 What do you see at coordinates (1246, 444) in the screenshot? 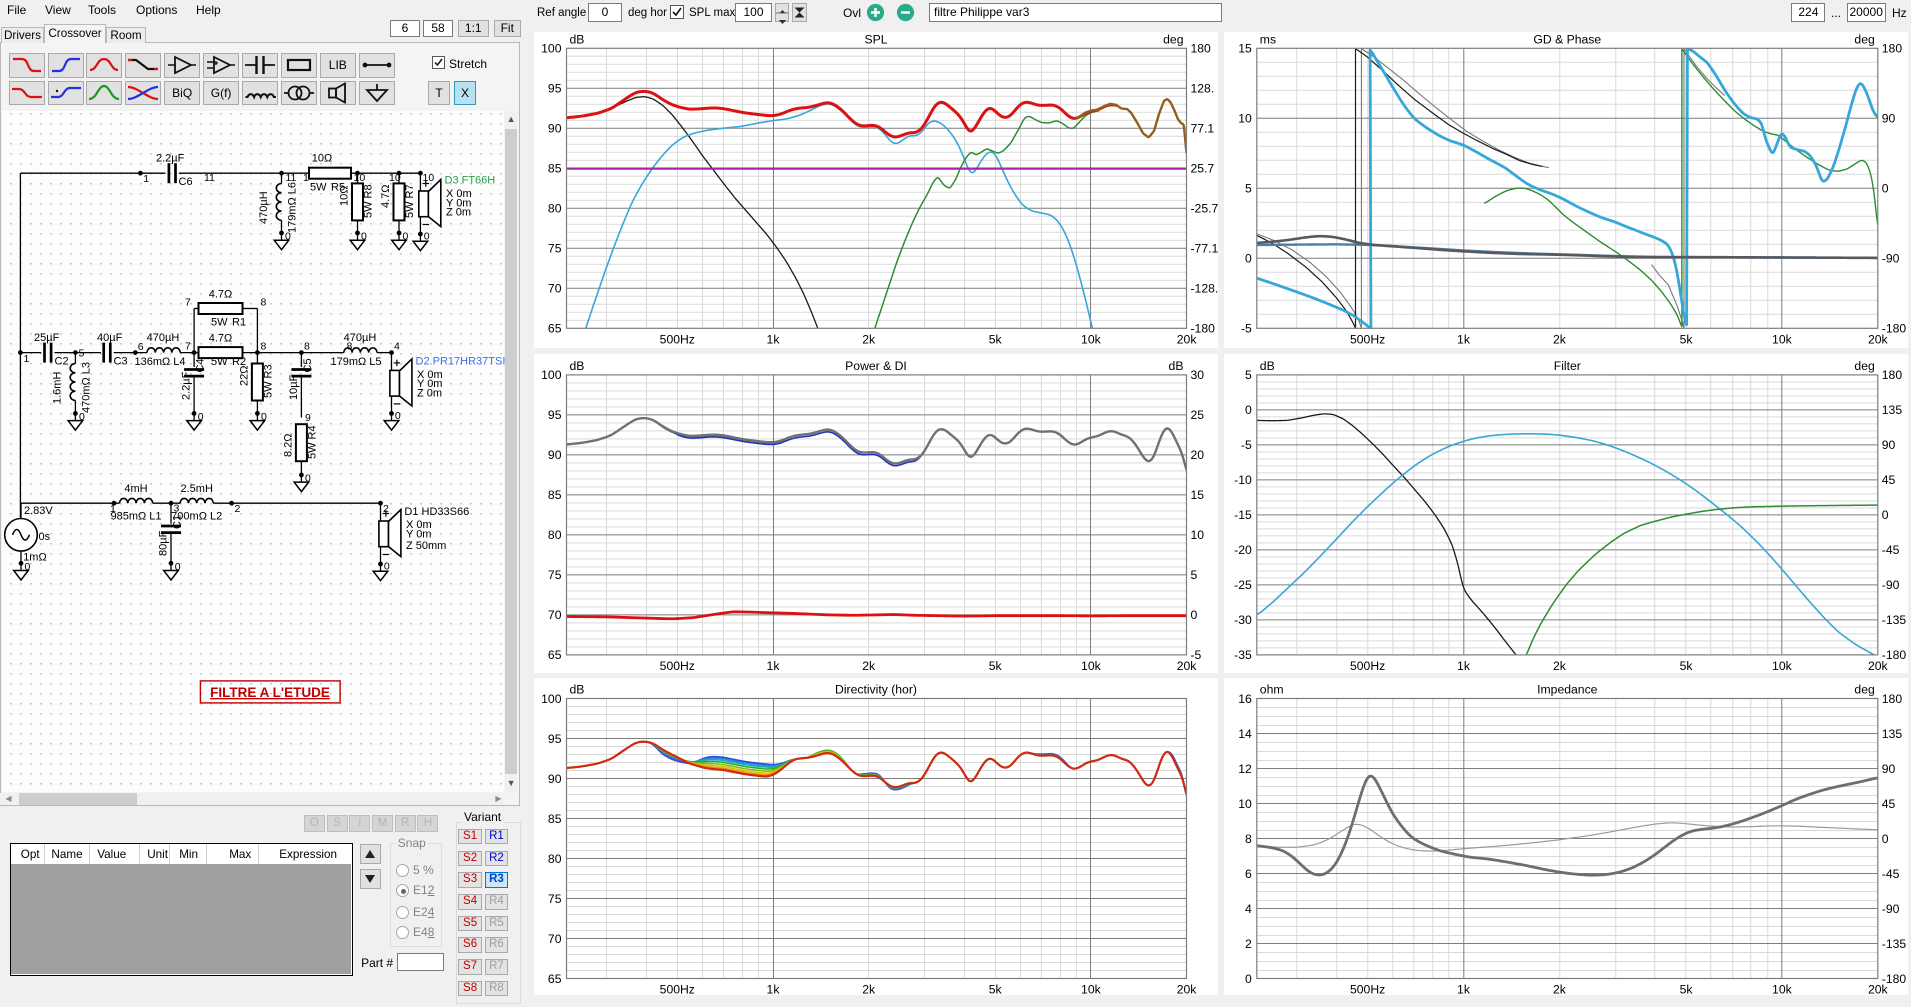
I see `svg-text: -5` at bounding box center [1246, 444].